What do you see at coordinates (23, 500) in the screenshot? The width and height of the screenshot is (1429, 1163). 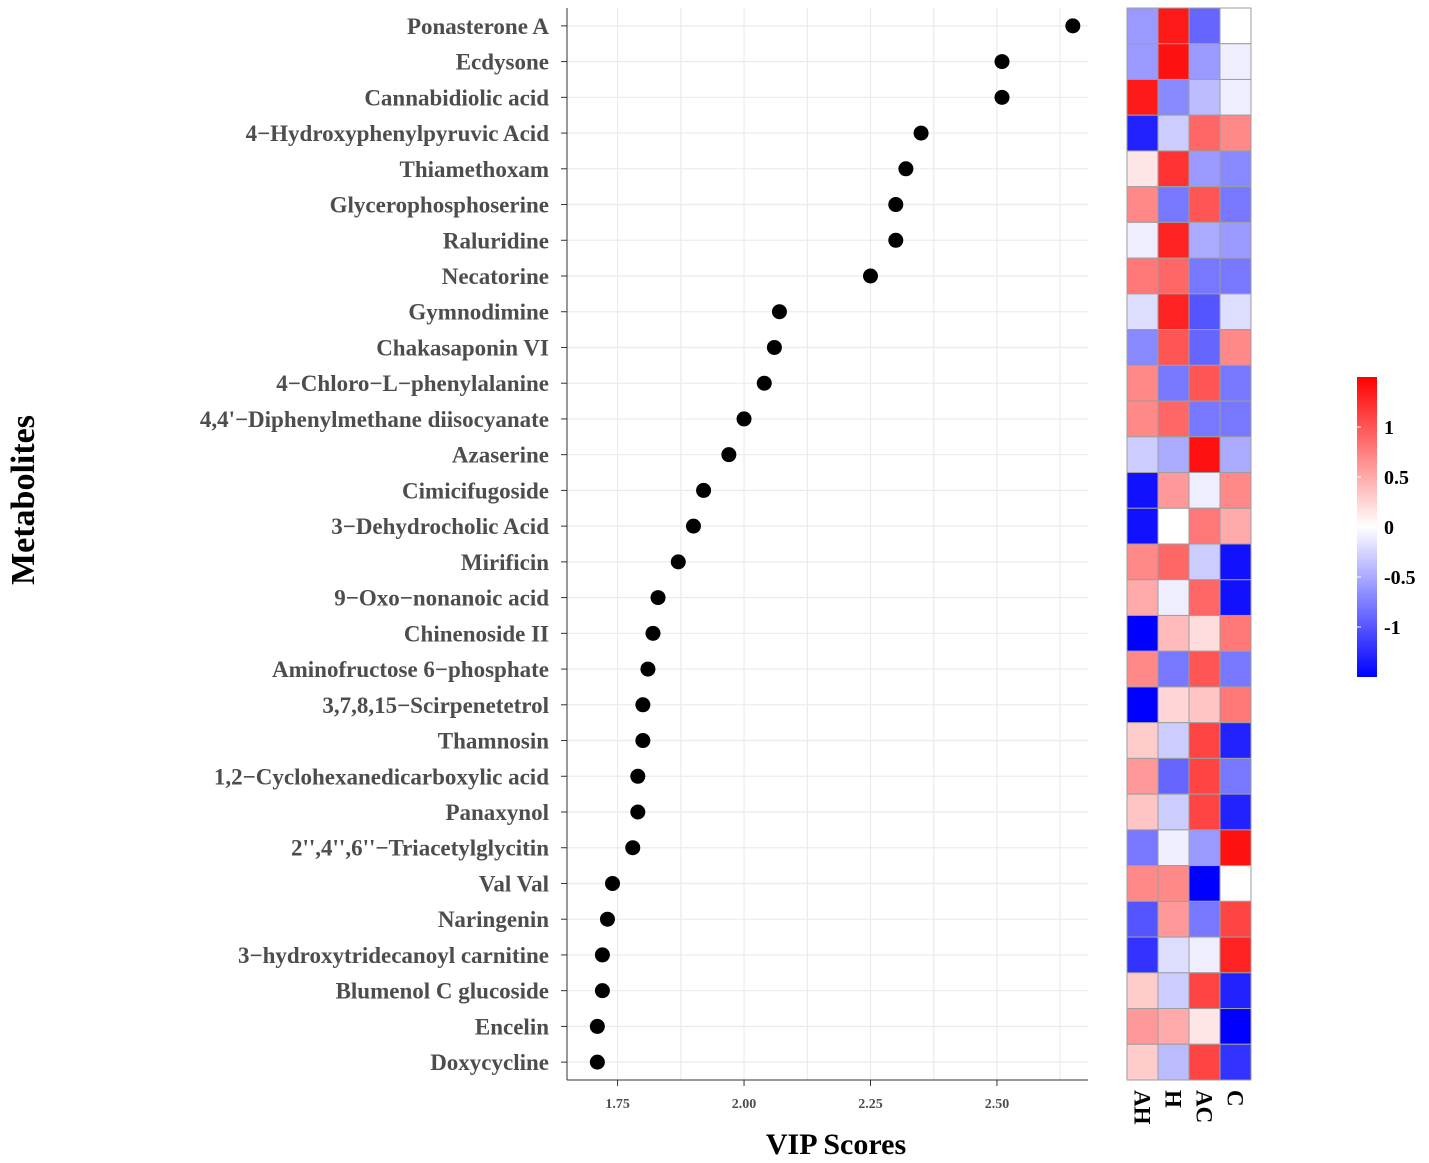 I see `y-axis-title: Metabolites` at bounding box center [23, 500].